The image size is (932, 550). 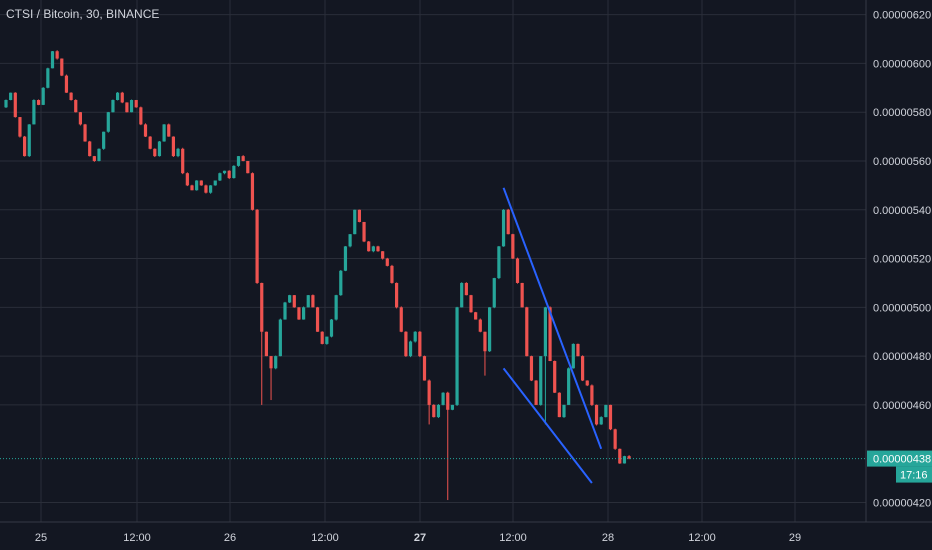 I want to click on price-tick-label: 0.00000480, so click(x=902, y=357).